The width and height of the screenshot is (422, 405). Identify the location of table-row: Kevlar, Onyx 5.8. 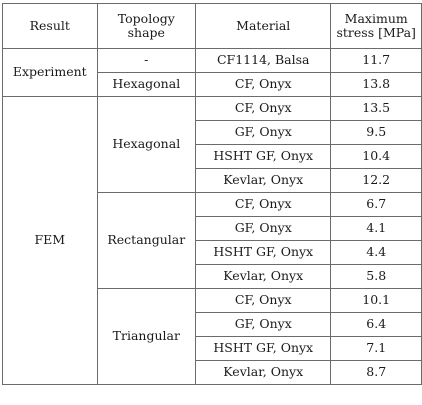
(212, 276).